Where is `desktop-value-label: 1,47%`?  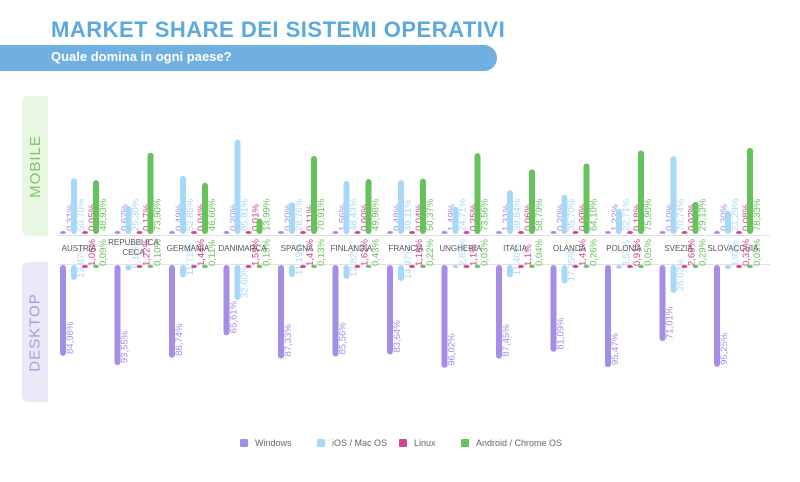 desktop-value-label: 1,47% is located at coordinates (310, 252).